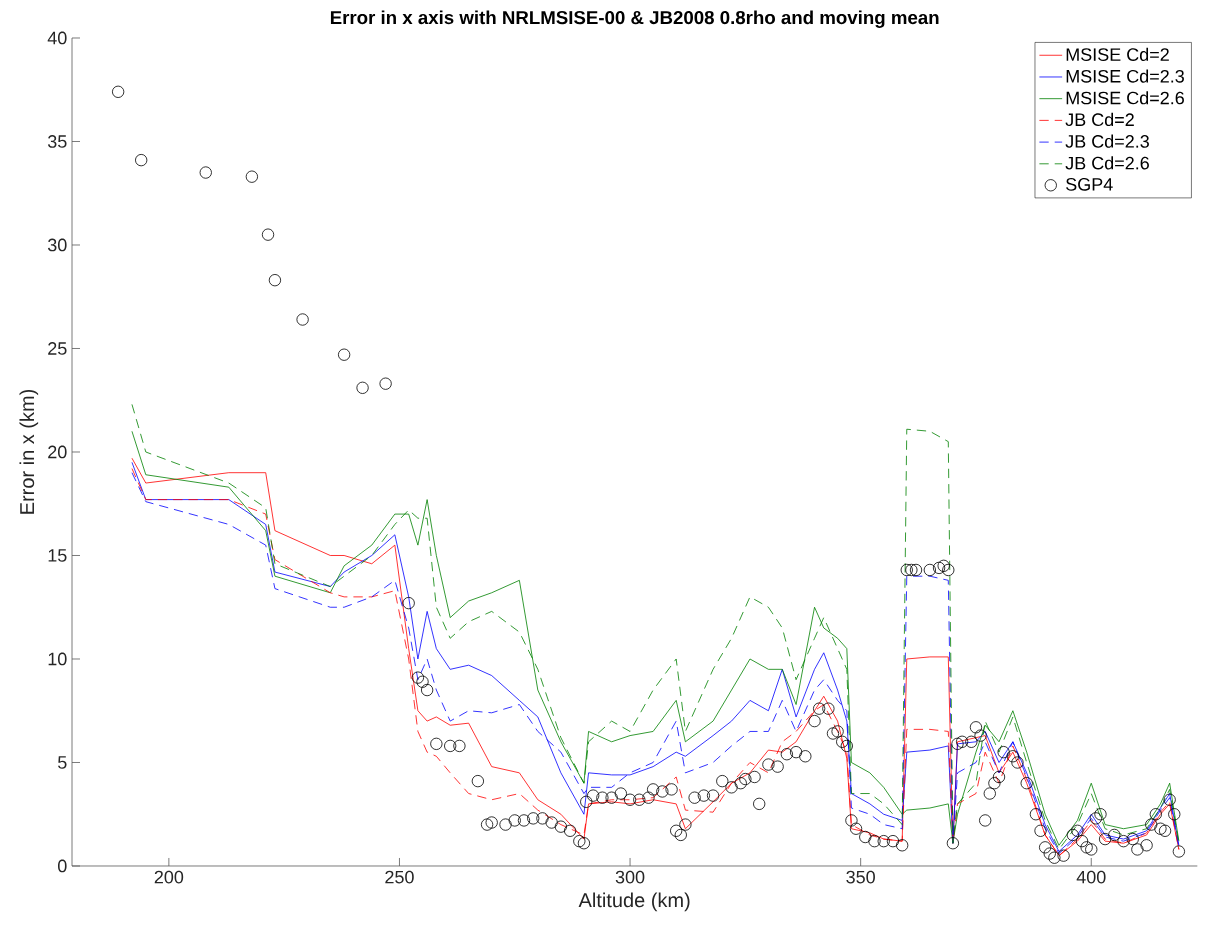 The image size is (1211, 946). I want to click on x-tick-label: 400, so click(1091, 877).